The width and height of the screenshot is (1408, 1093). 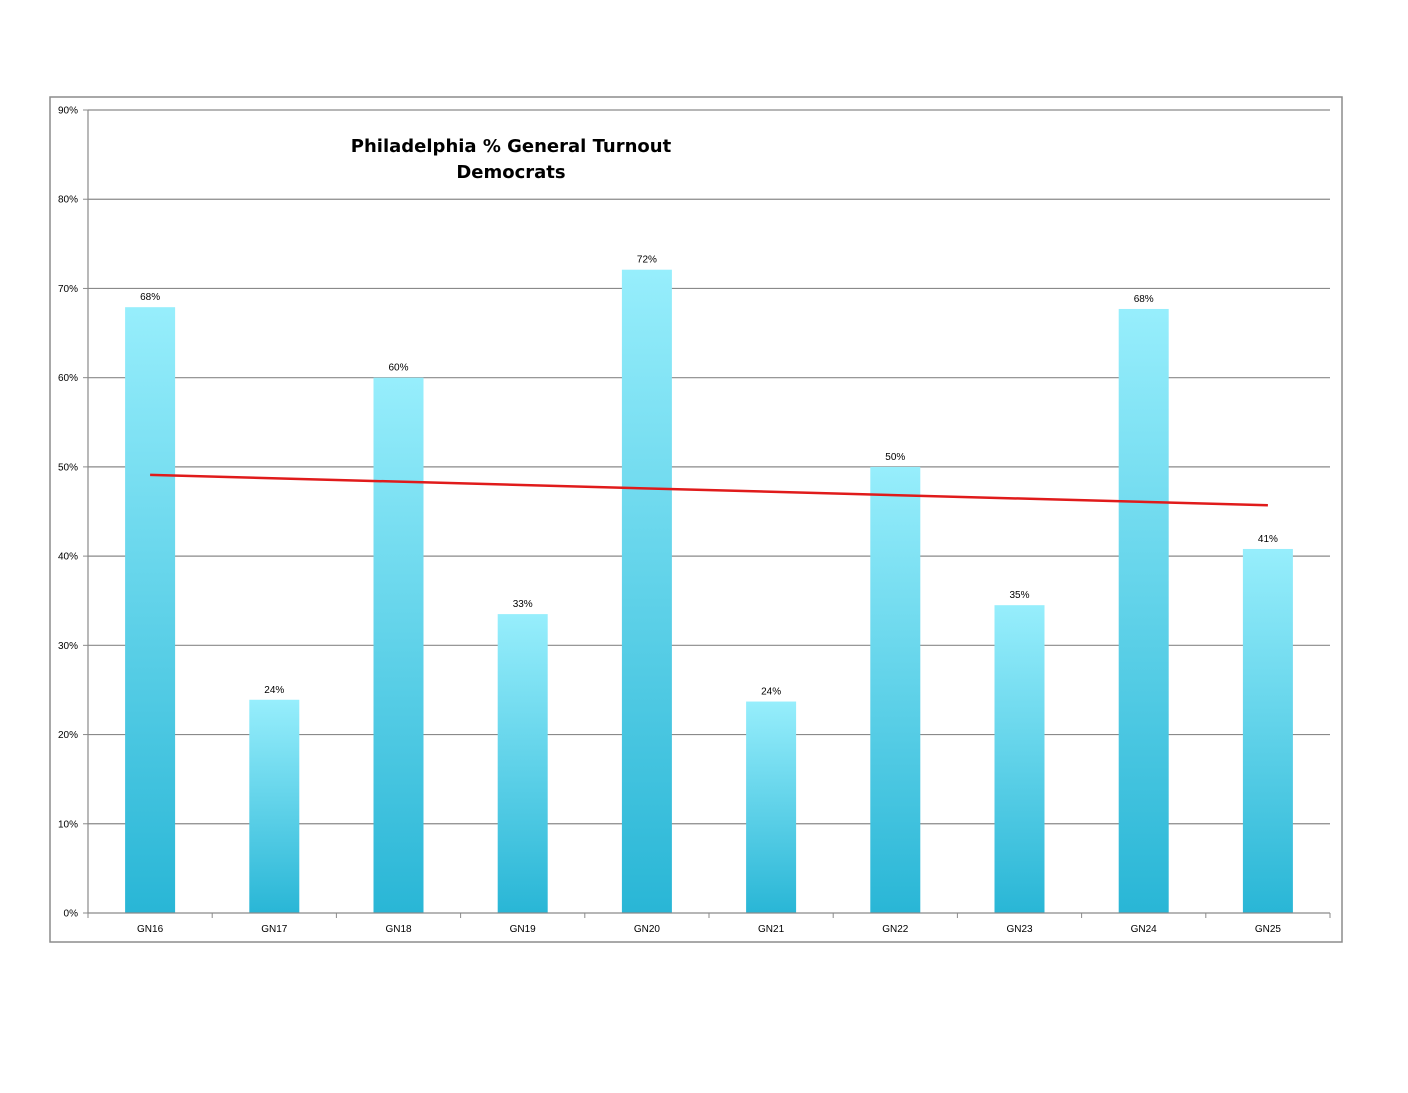 I want to click on bar-gn18, so click(x=398, y=645).